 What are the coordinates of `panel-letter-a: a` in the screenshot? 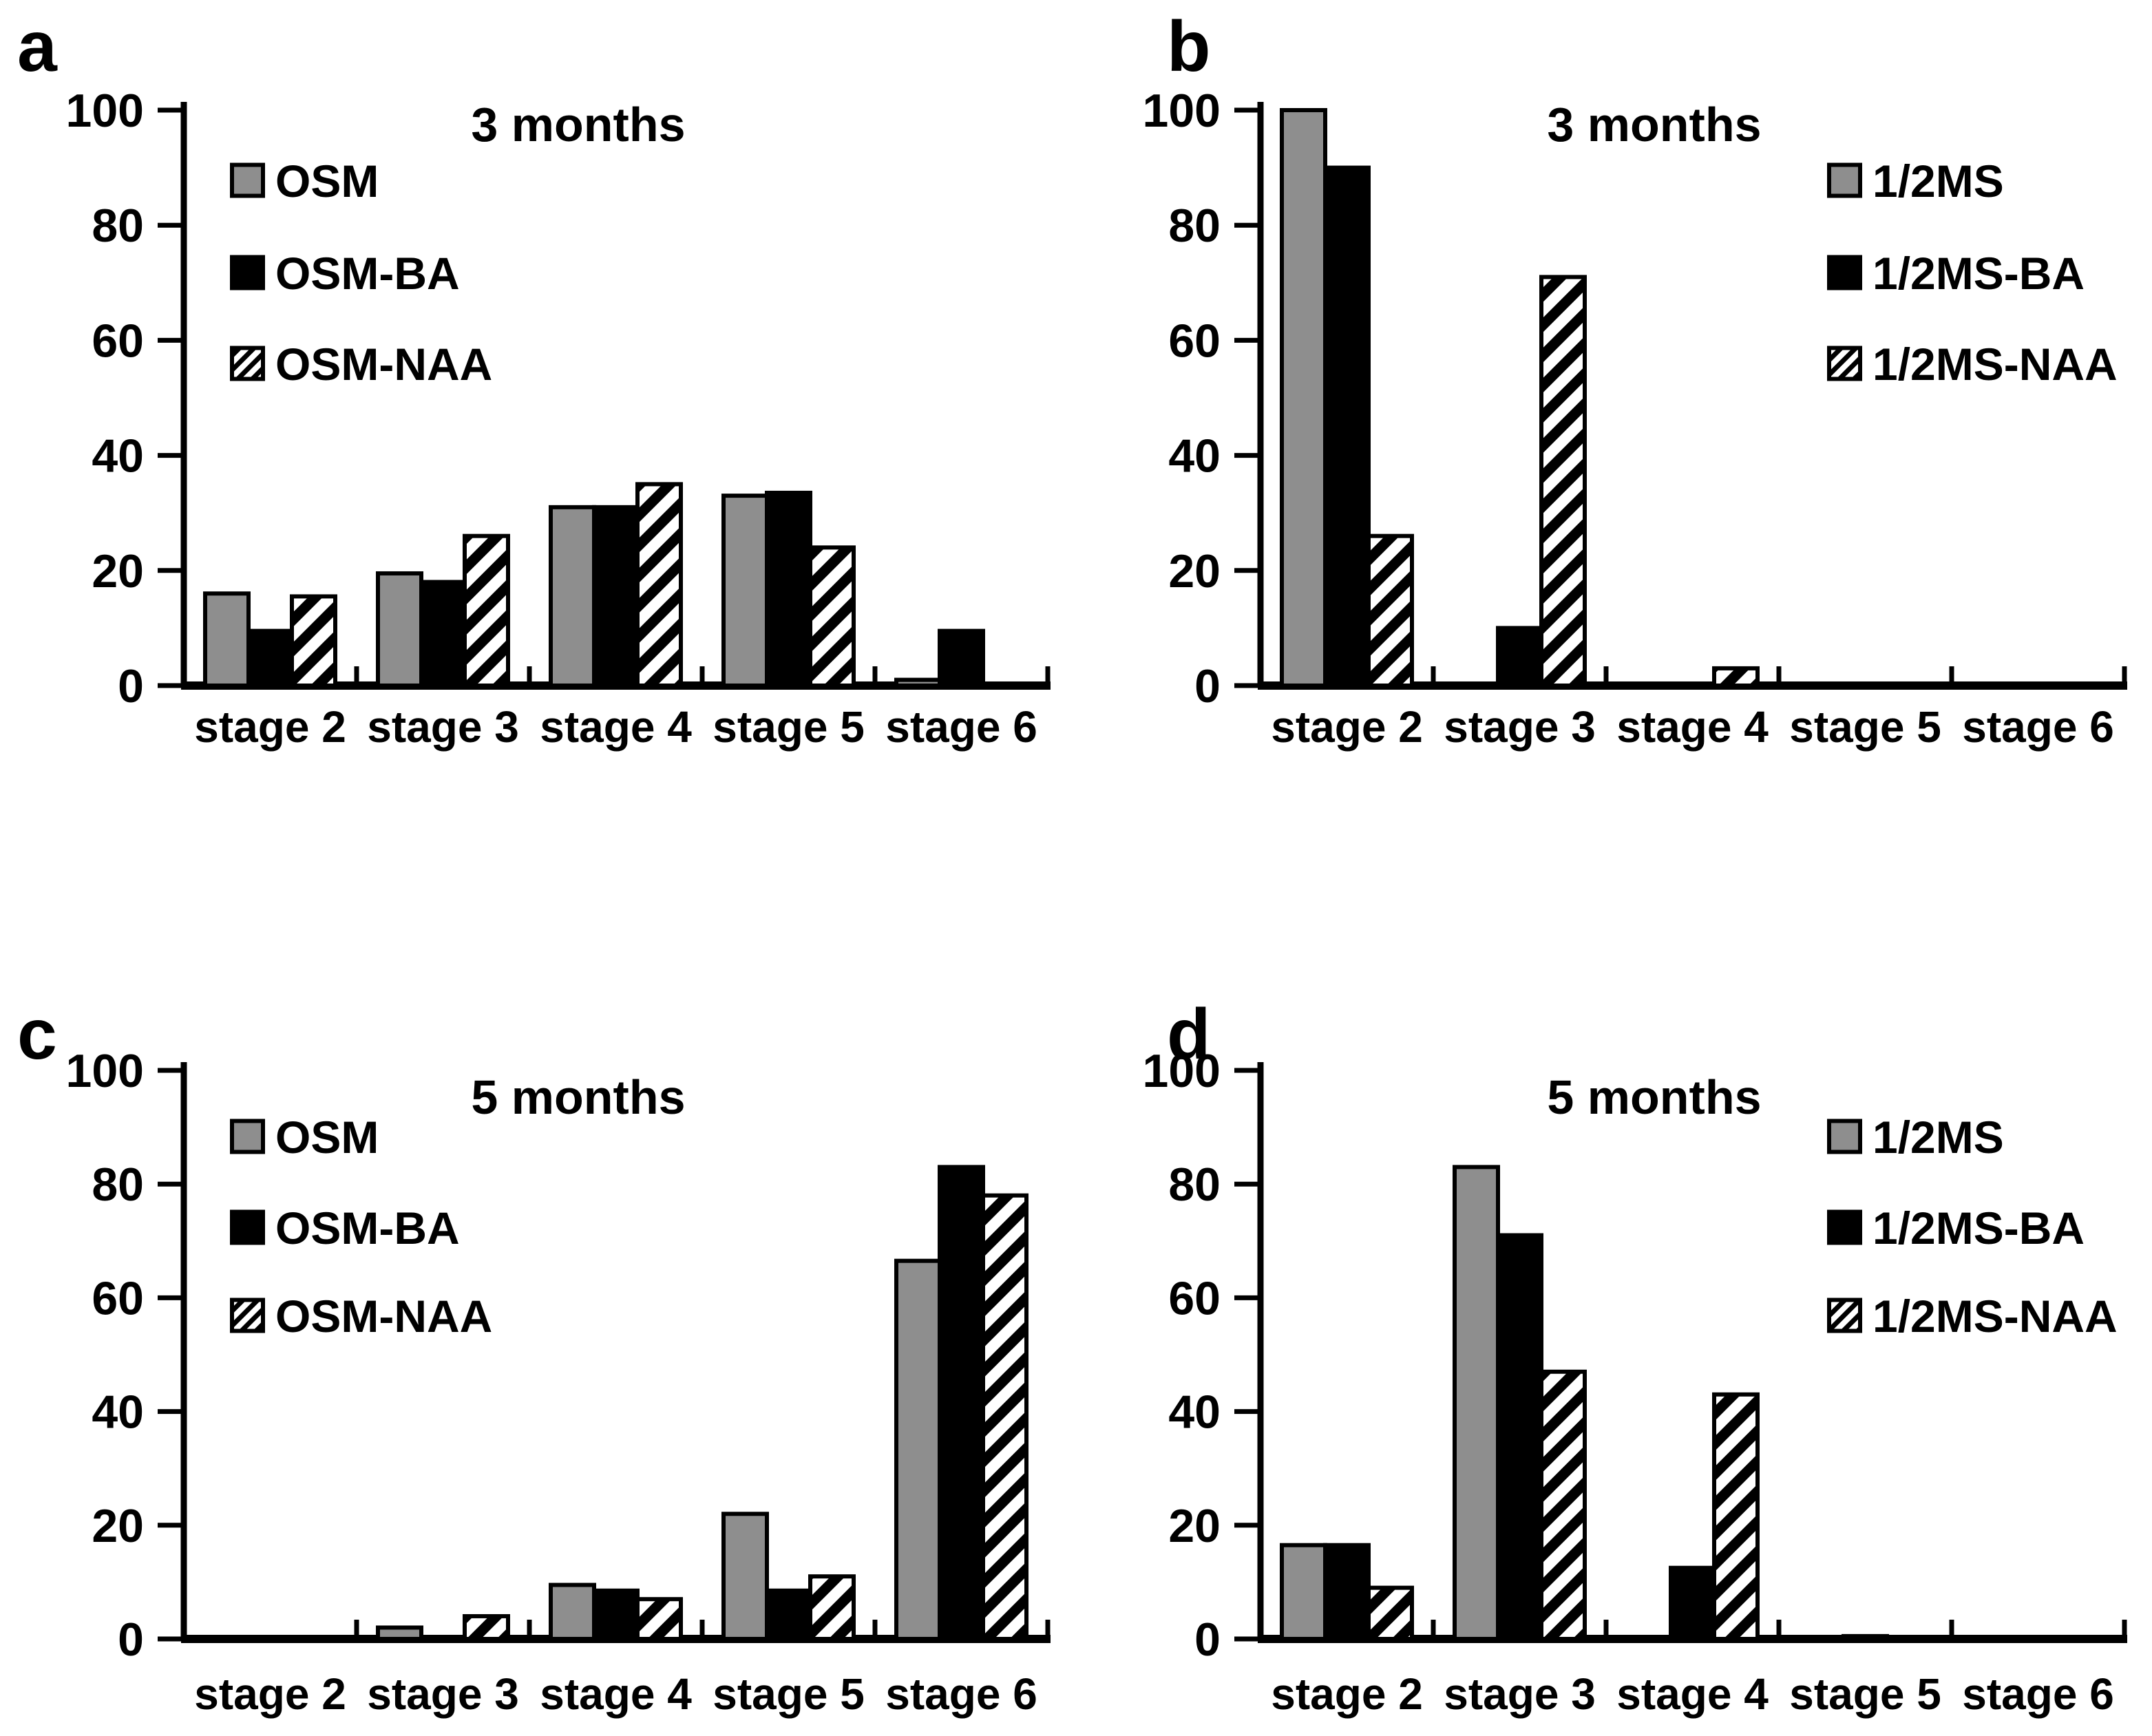 It's located at (37, 47).